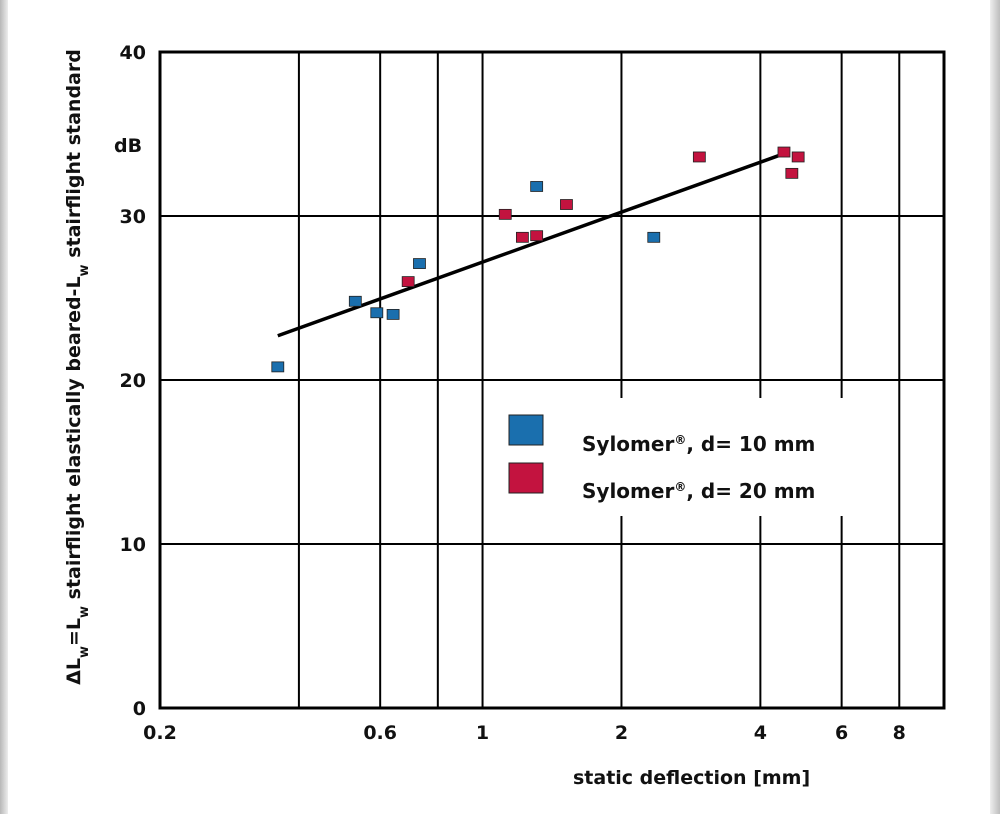  Describe the element at coordinates (841, 733) in the screenshot. I see `x-tick-label: 6` at that location.